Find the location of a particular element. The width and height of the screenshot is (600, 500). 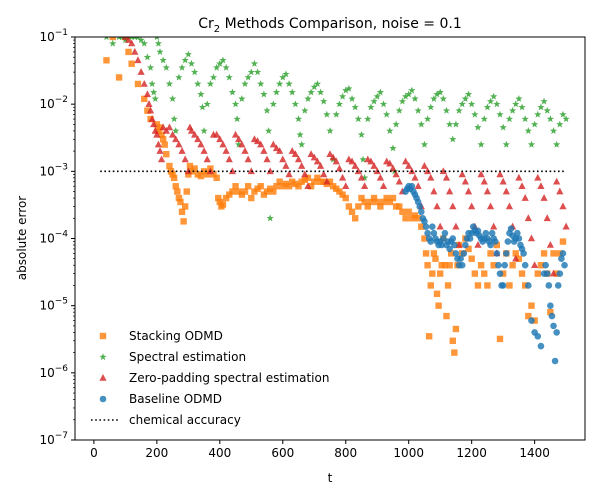

legend-marker is located at coordinates (103, 399).